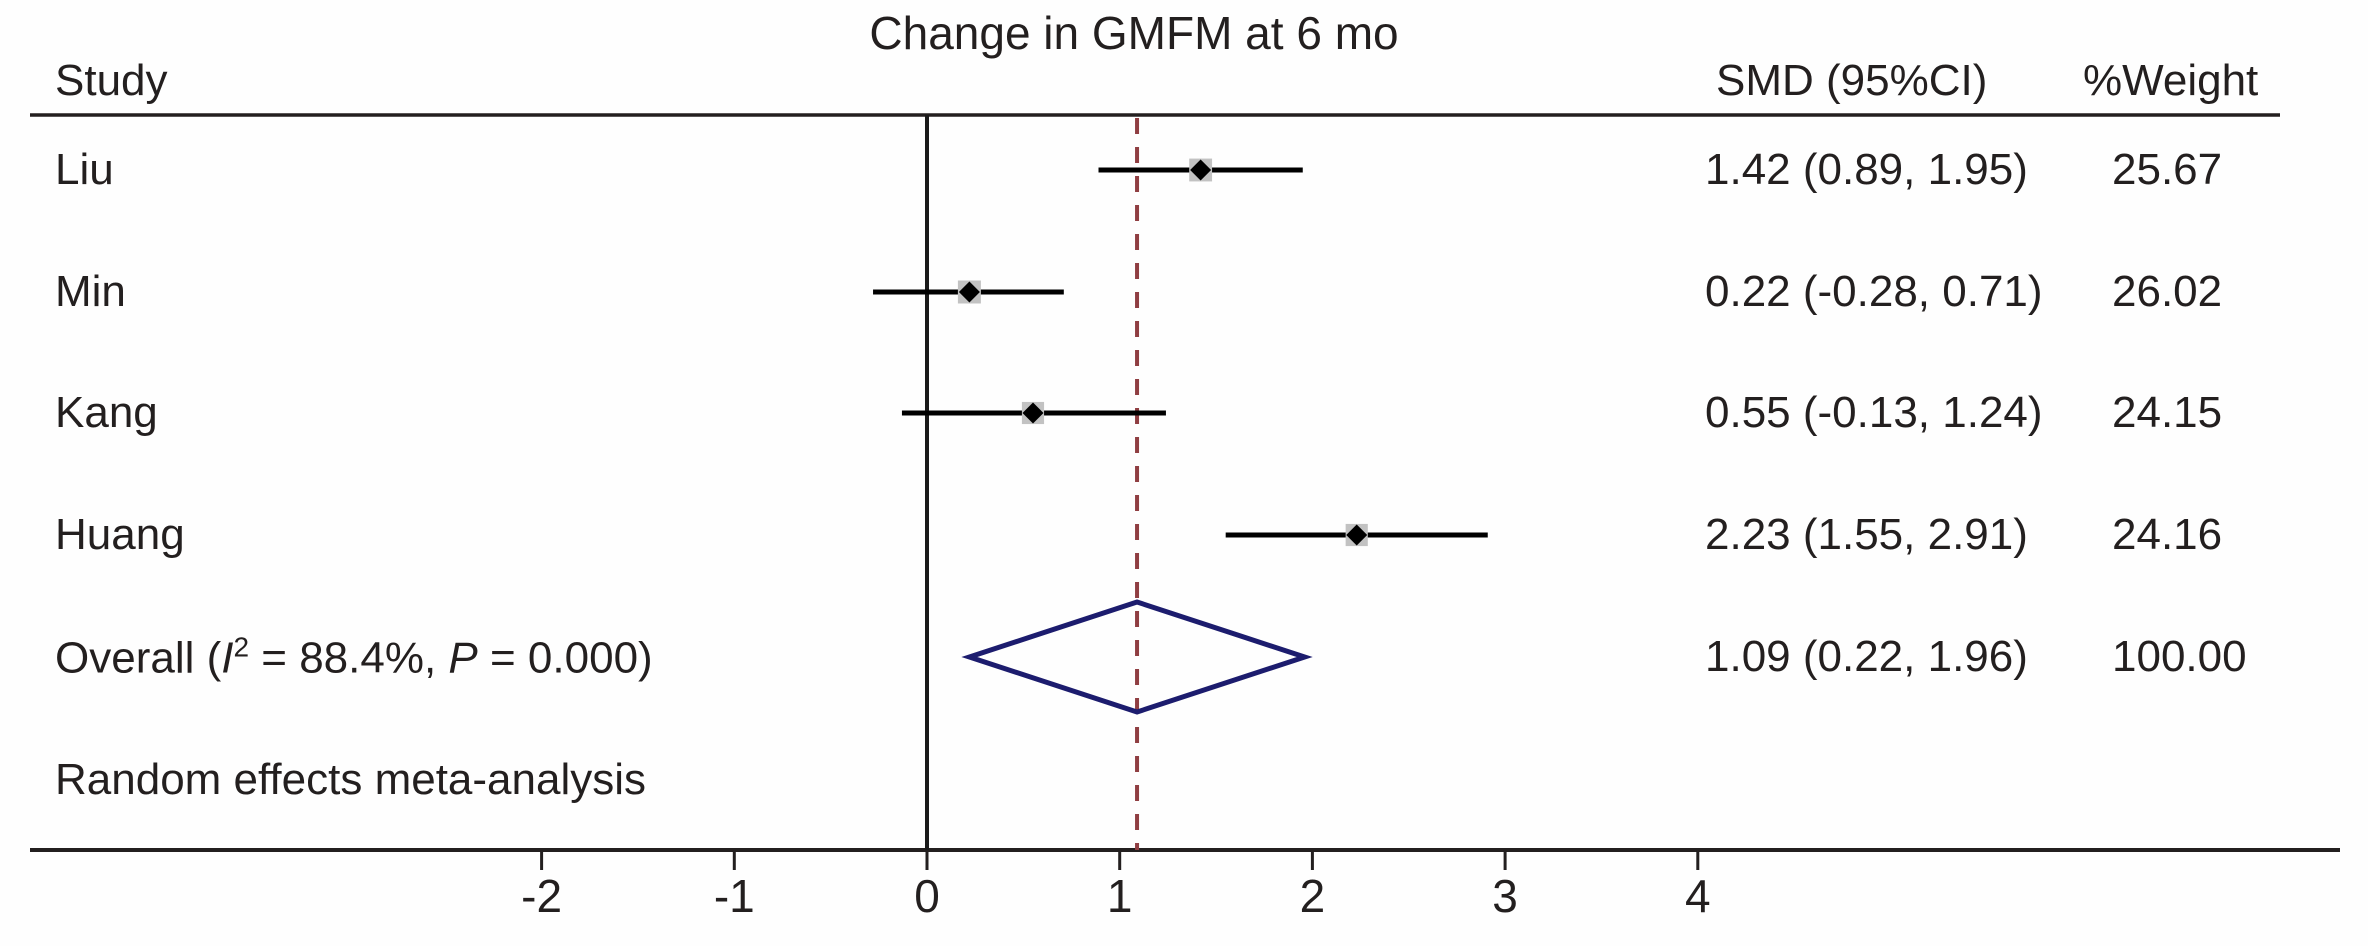 The image size is (2368, 946). What do you see at coordinates (138, 658) in the screenshot?
I see `overall-label-prefix: Overall (` at bounding box center [138, 658].